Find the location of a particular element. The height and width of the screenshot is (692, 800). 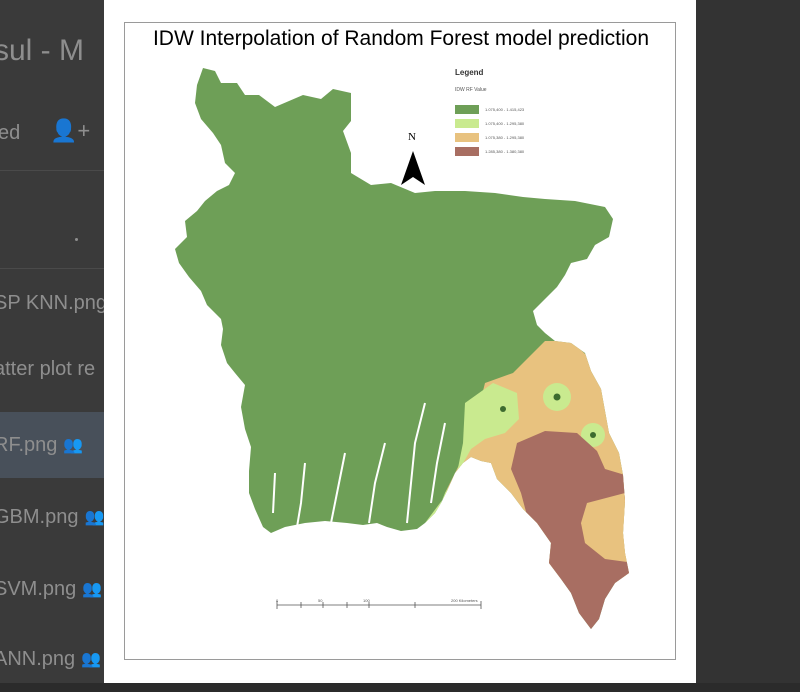

legend-item: 1.075,400 - 1.415,423 is located at coordinates (489, 109).